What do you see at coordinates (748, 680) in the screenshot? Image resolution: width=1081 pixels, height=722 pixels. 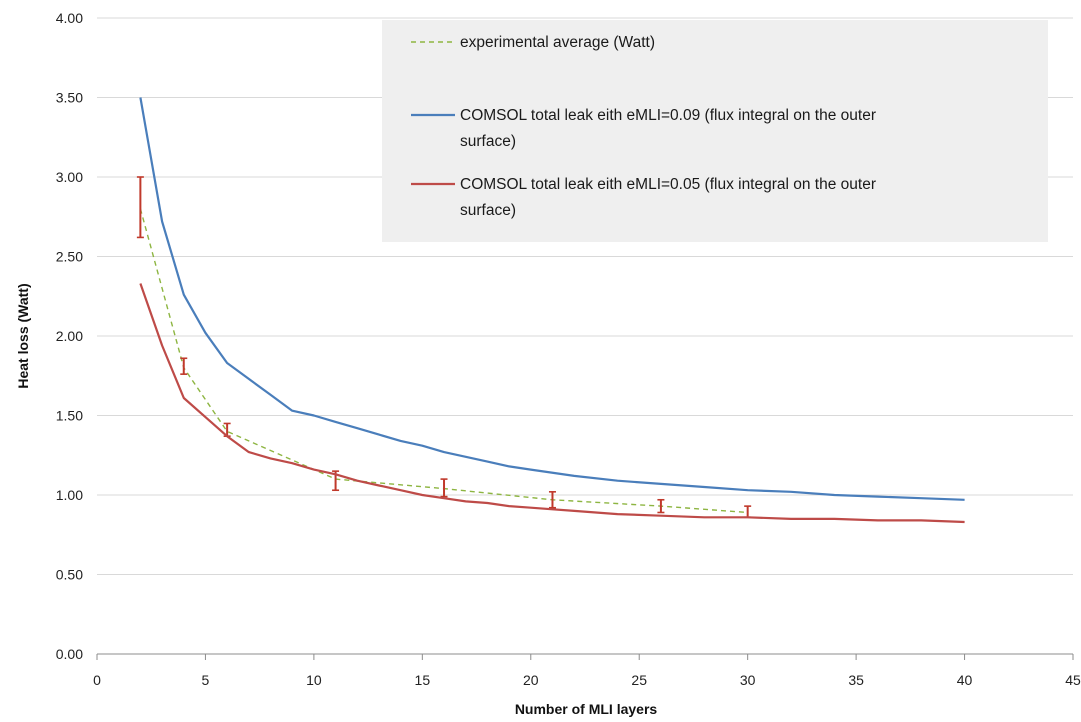 I see `x-tick-label: 30` at bounding box center [748, 680].